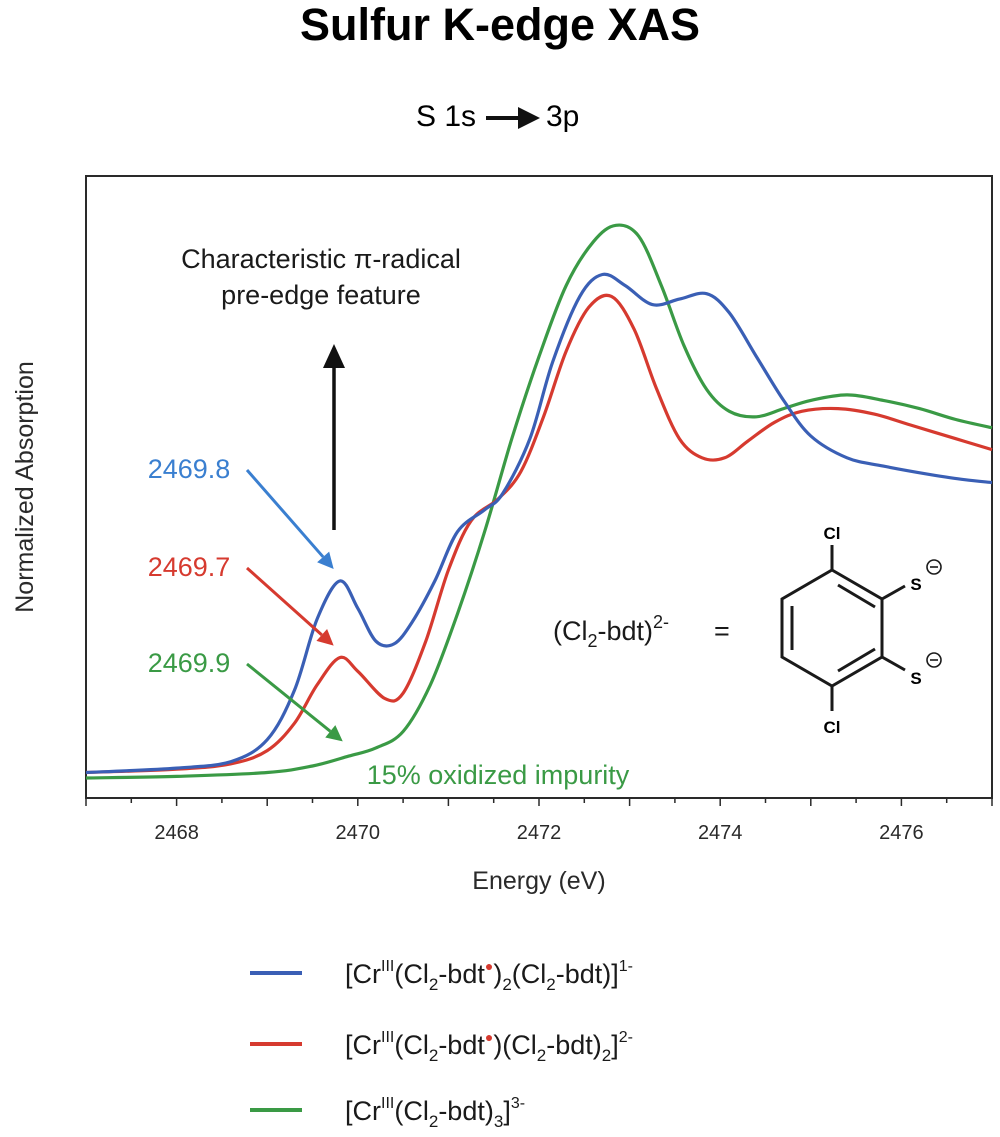 The image size is (1000, 1137). I want to click on feature-arrow-icon, so click(334, 437).